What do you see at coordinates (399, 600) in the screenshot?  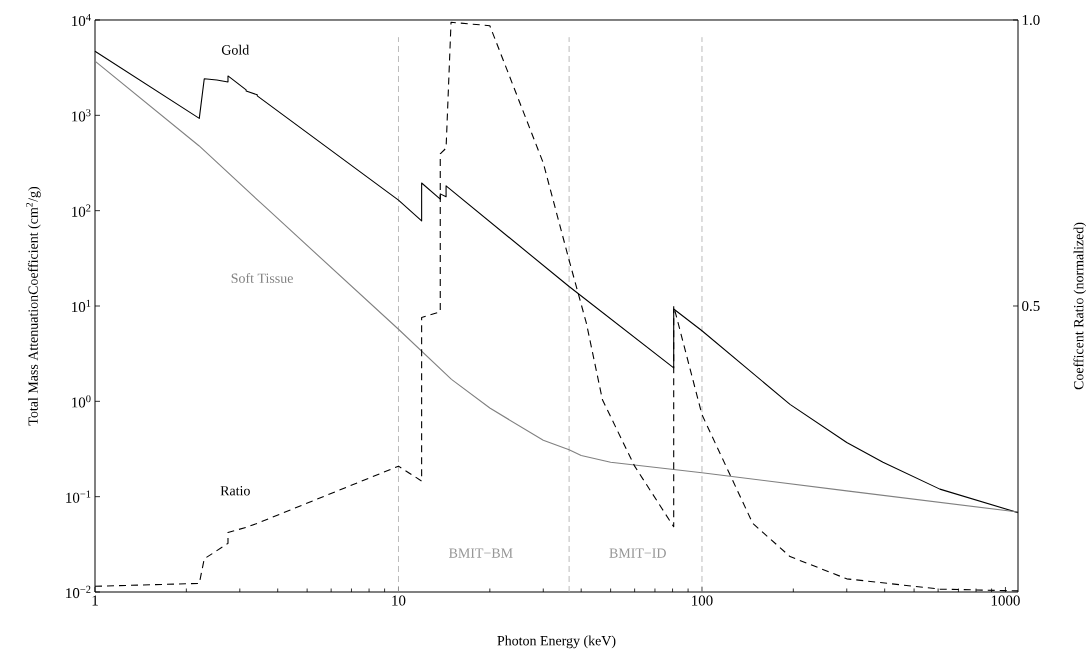 I see `x-tick-label: 10` at bounding box center [399, 600].